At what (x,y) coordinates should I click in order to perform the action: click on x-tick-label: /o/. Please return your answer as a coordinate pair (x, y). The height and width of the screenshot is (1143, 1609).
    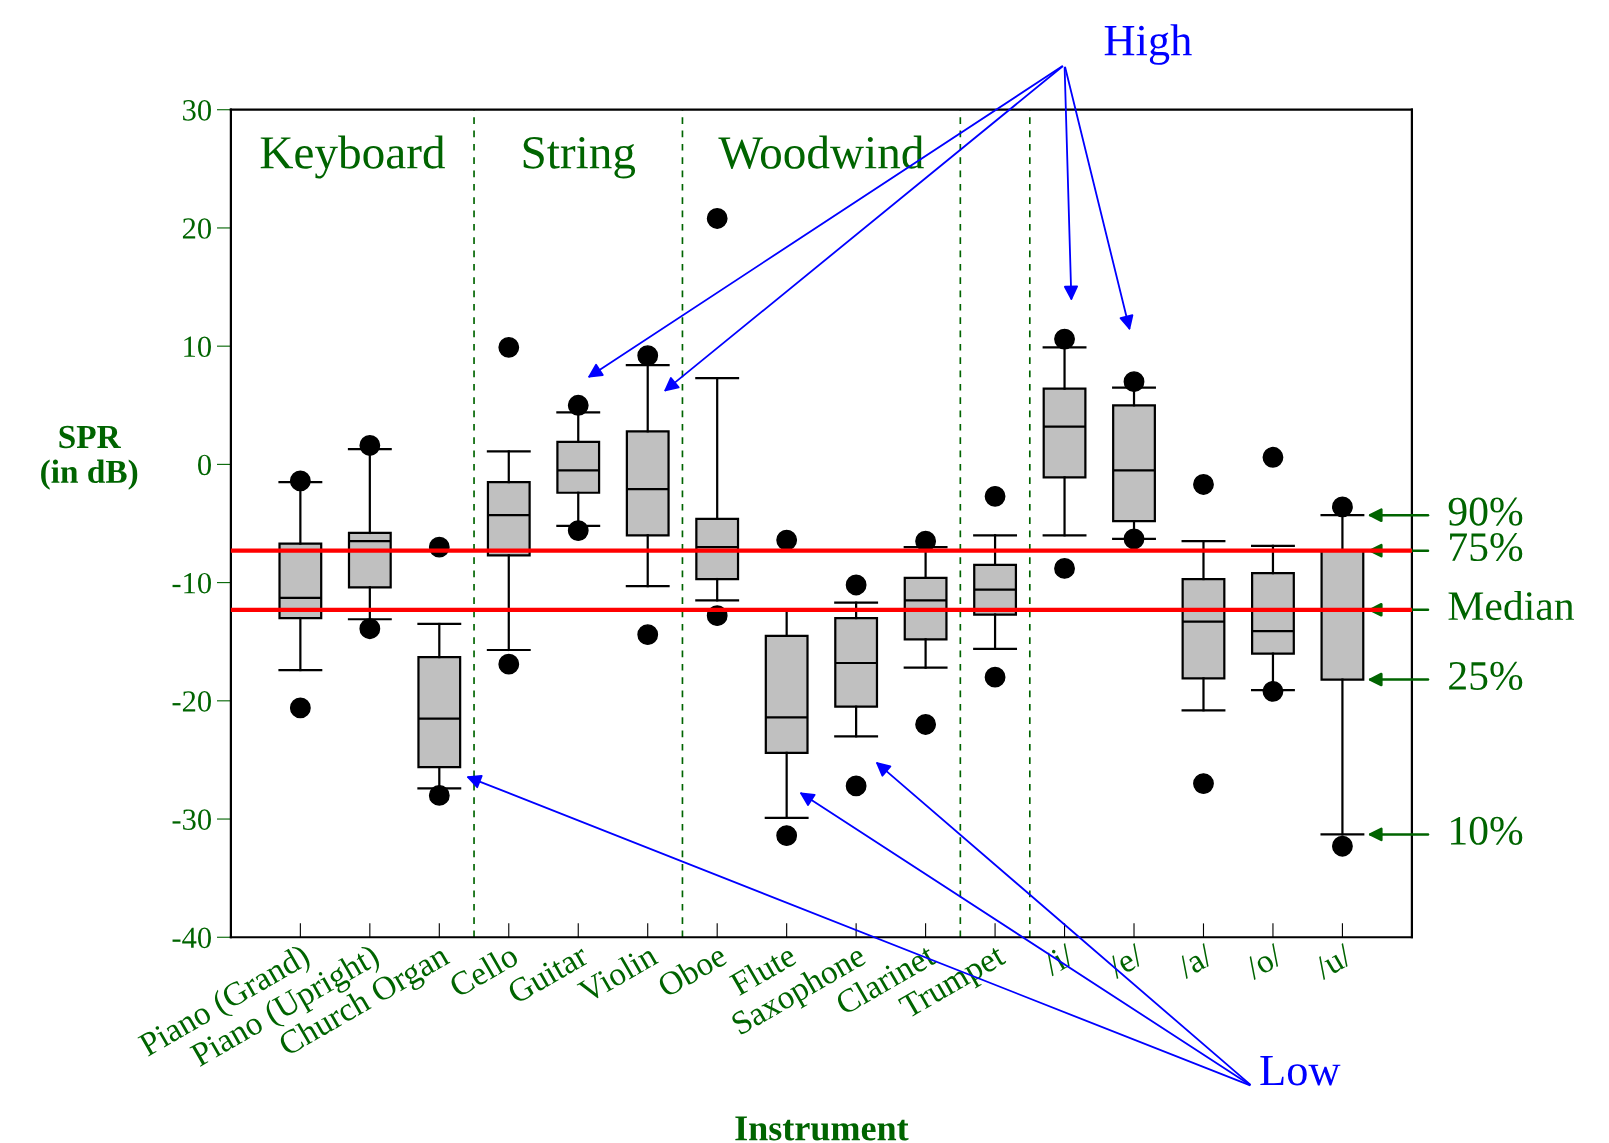
    Looking at the image, I should click on (1264, 962).